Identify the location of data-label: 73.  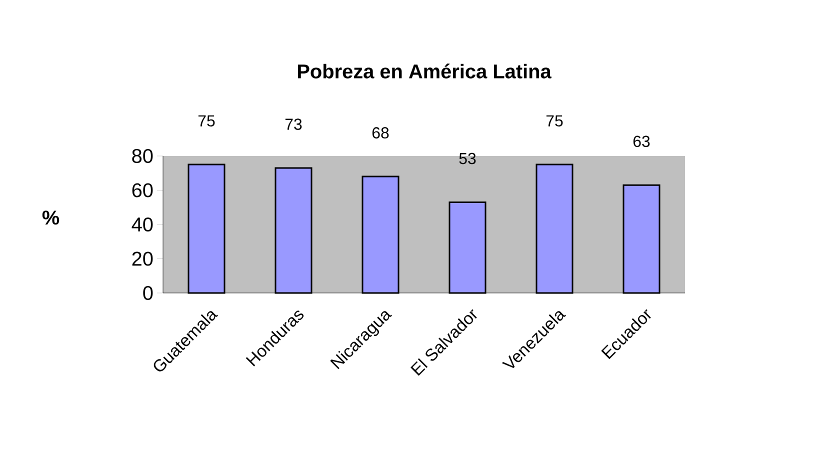
(293, 124).